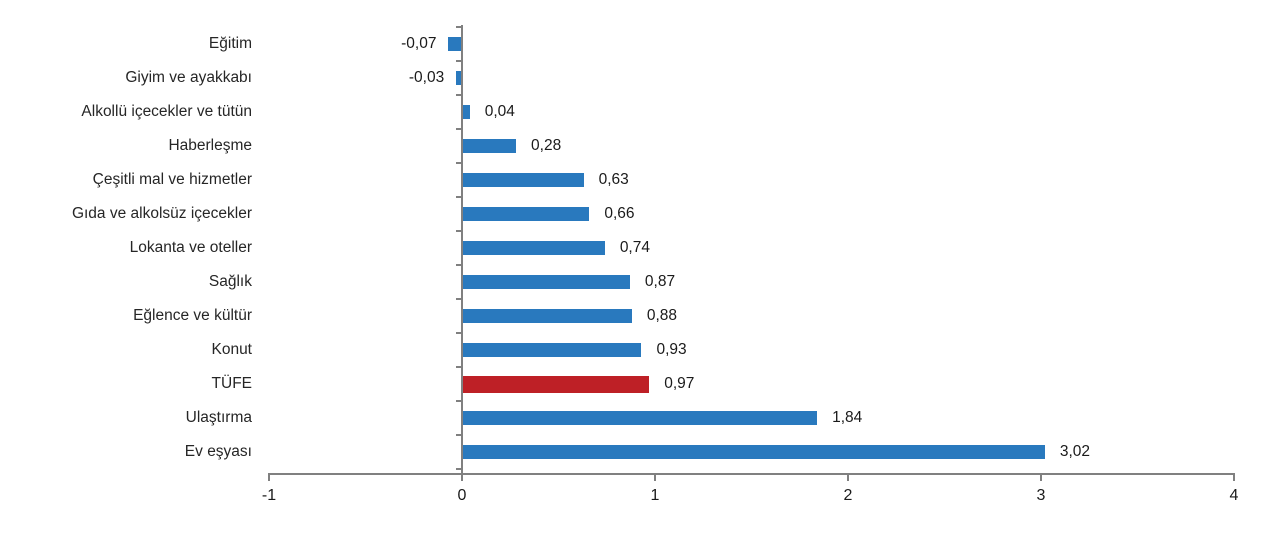  I want to click on value-label: 1,84, so click(847, 417).